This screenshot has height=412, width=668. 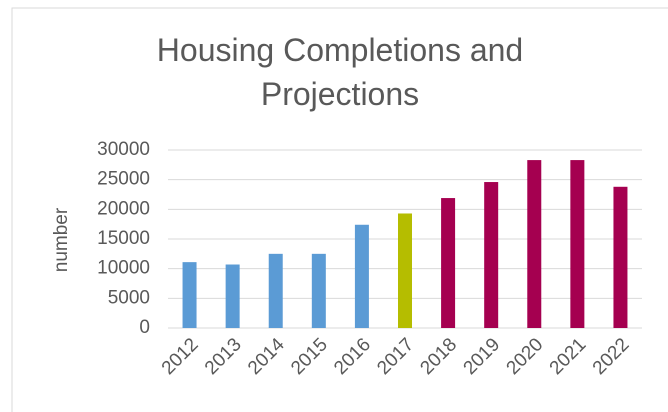 What do you see at coordinates (438, 356) in the screenshot?
I see `x-tick-label: 2018` at bounding box center [438, 356].